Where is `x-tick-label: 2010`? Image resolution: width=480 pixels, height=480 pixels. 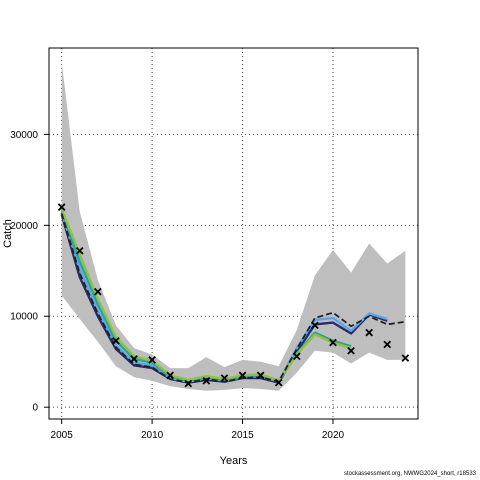 x-tick-label: 2010 is located at coordinates (152, 435).